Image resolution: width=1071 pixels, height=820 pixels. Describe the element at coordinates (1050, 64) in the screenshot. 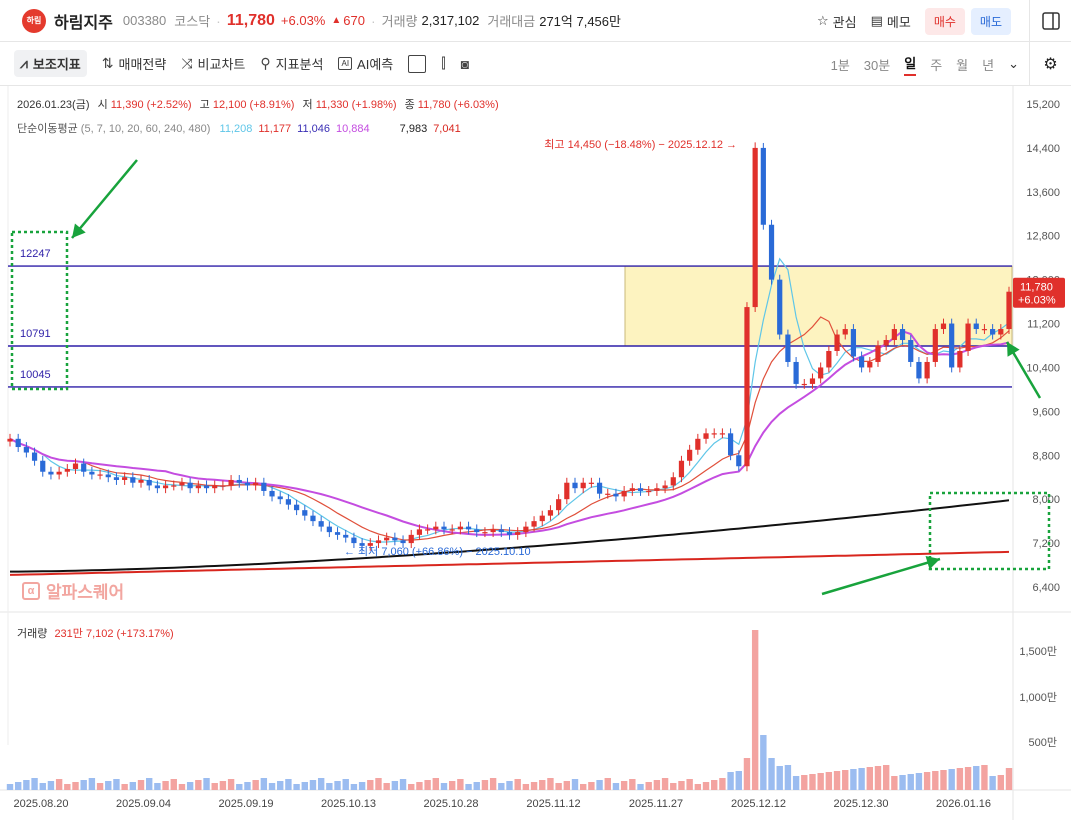

I see `settings-button: ⚙` at that location.